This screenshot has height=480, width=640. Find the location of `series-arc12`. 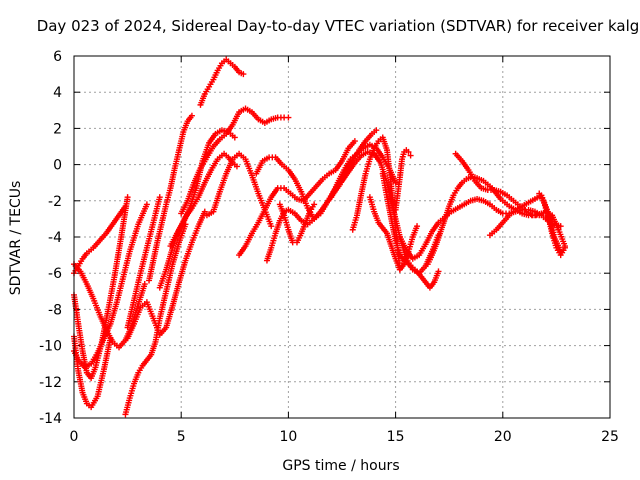

series-arc12 is located at coordinates (235, 161).